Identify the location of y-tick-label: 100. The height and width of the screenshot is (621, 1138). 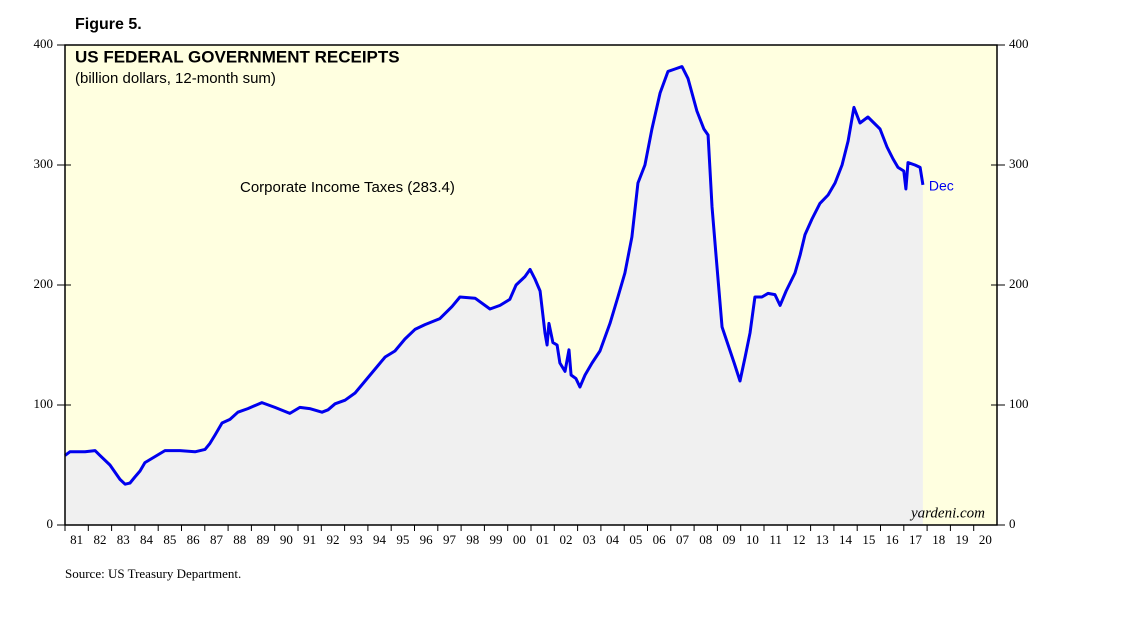
(44, 403).